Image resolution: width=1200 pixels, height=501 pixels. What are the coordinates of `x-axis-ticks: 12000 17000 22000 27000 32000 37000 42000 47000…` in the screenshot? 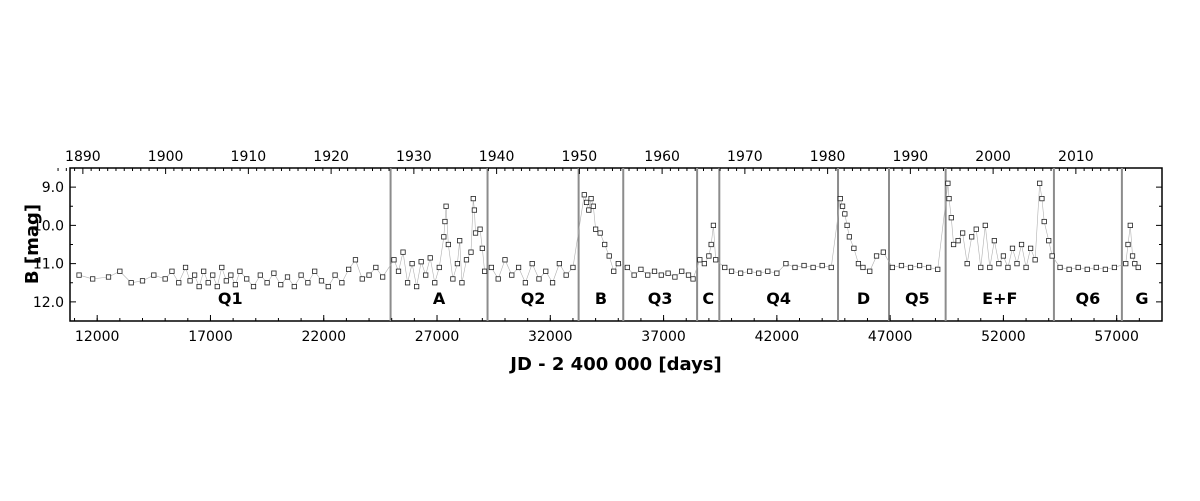 It's located at (607, 330).